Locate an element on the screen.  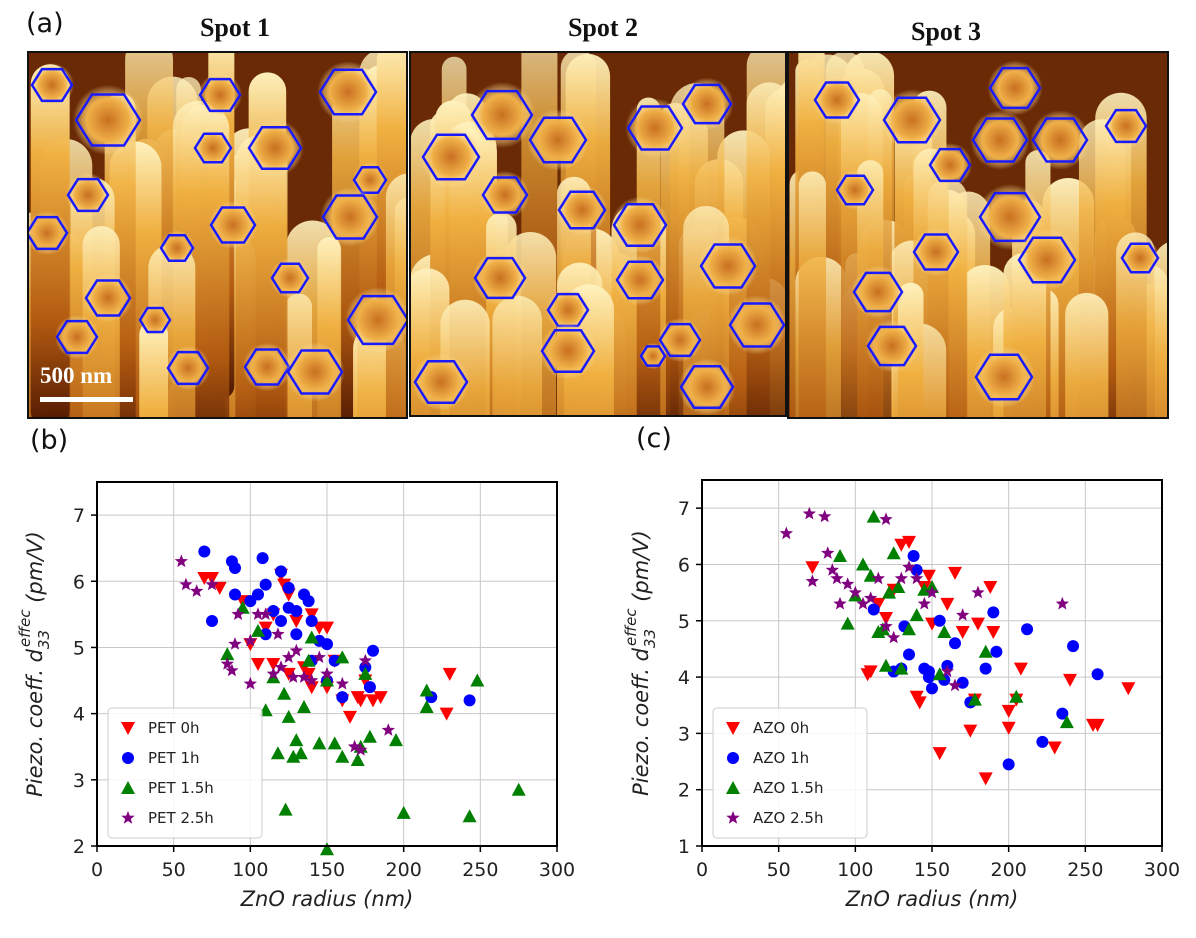
spot-title: Spot 1 is located at coordinates (235, 27).